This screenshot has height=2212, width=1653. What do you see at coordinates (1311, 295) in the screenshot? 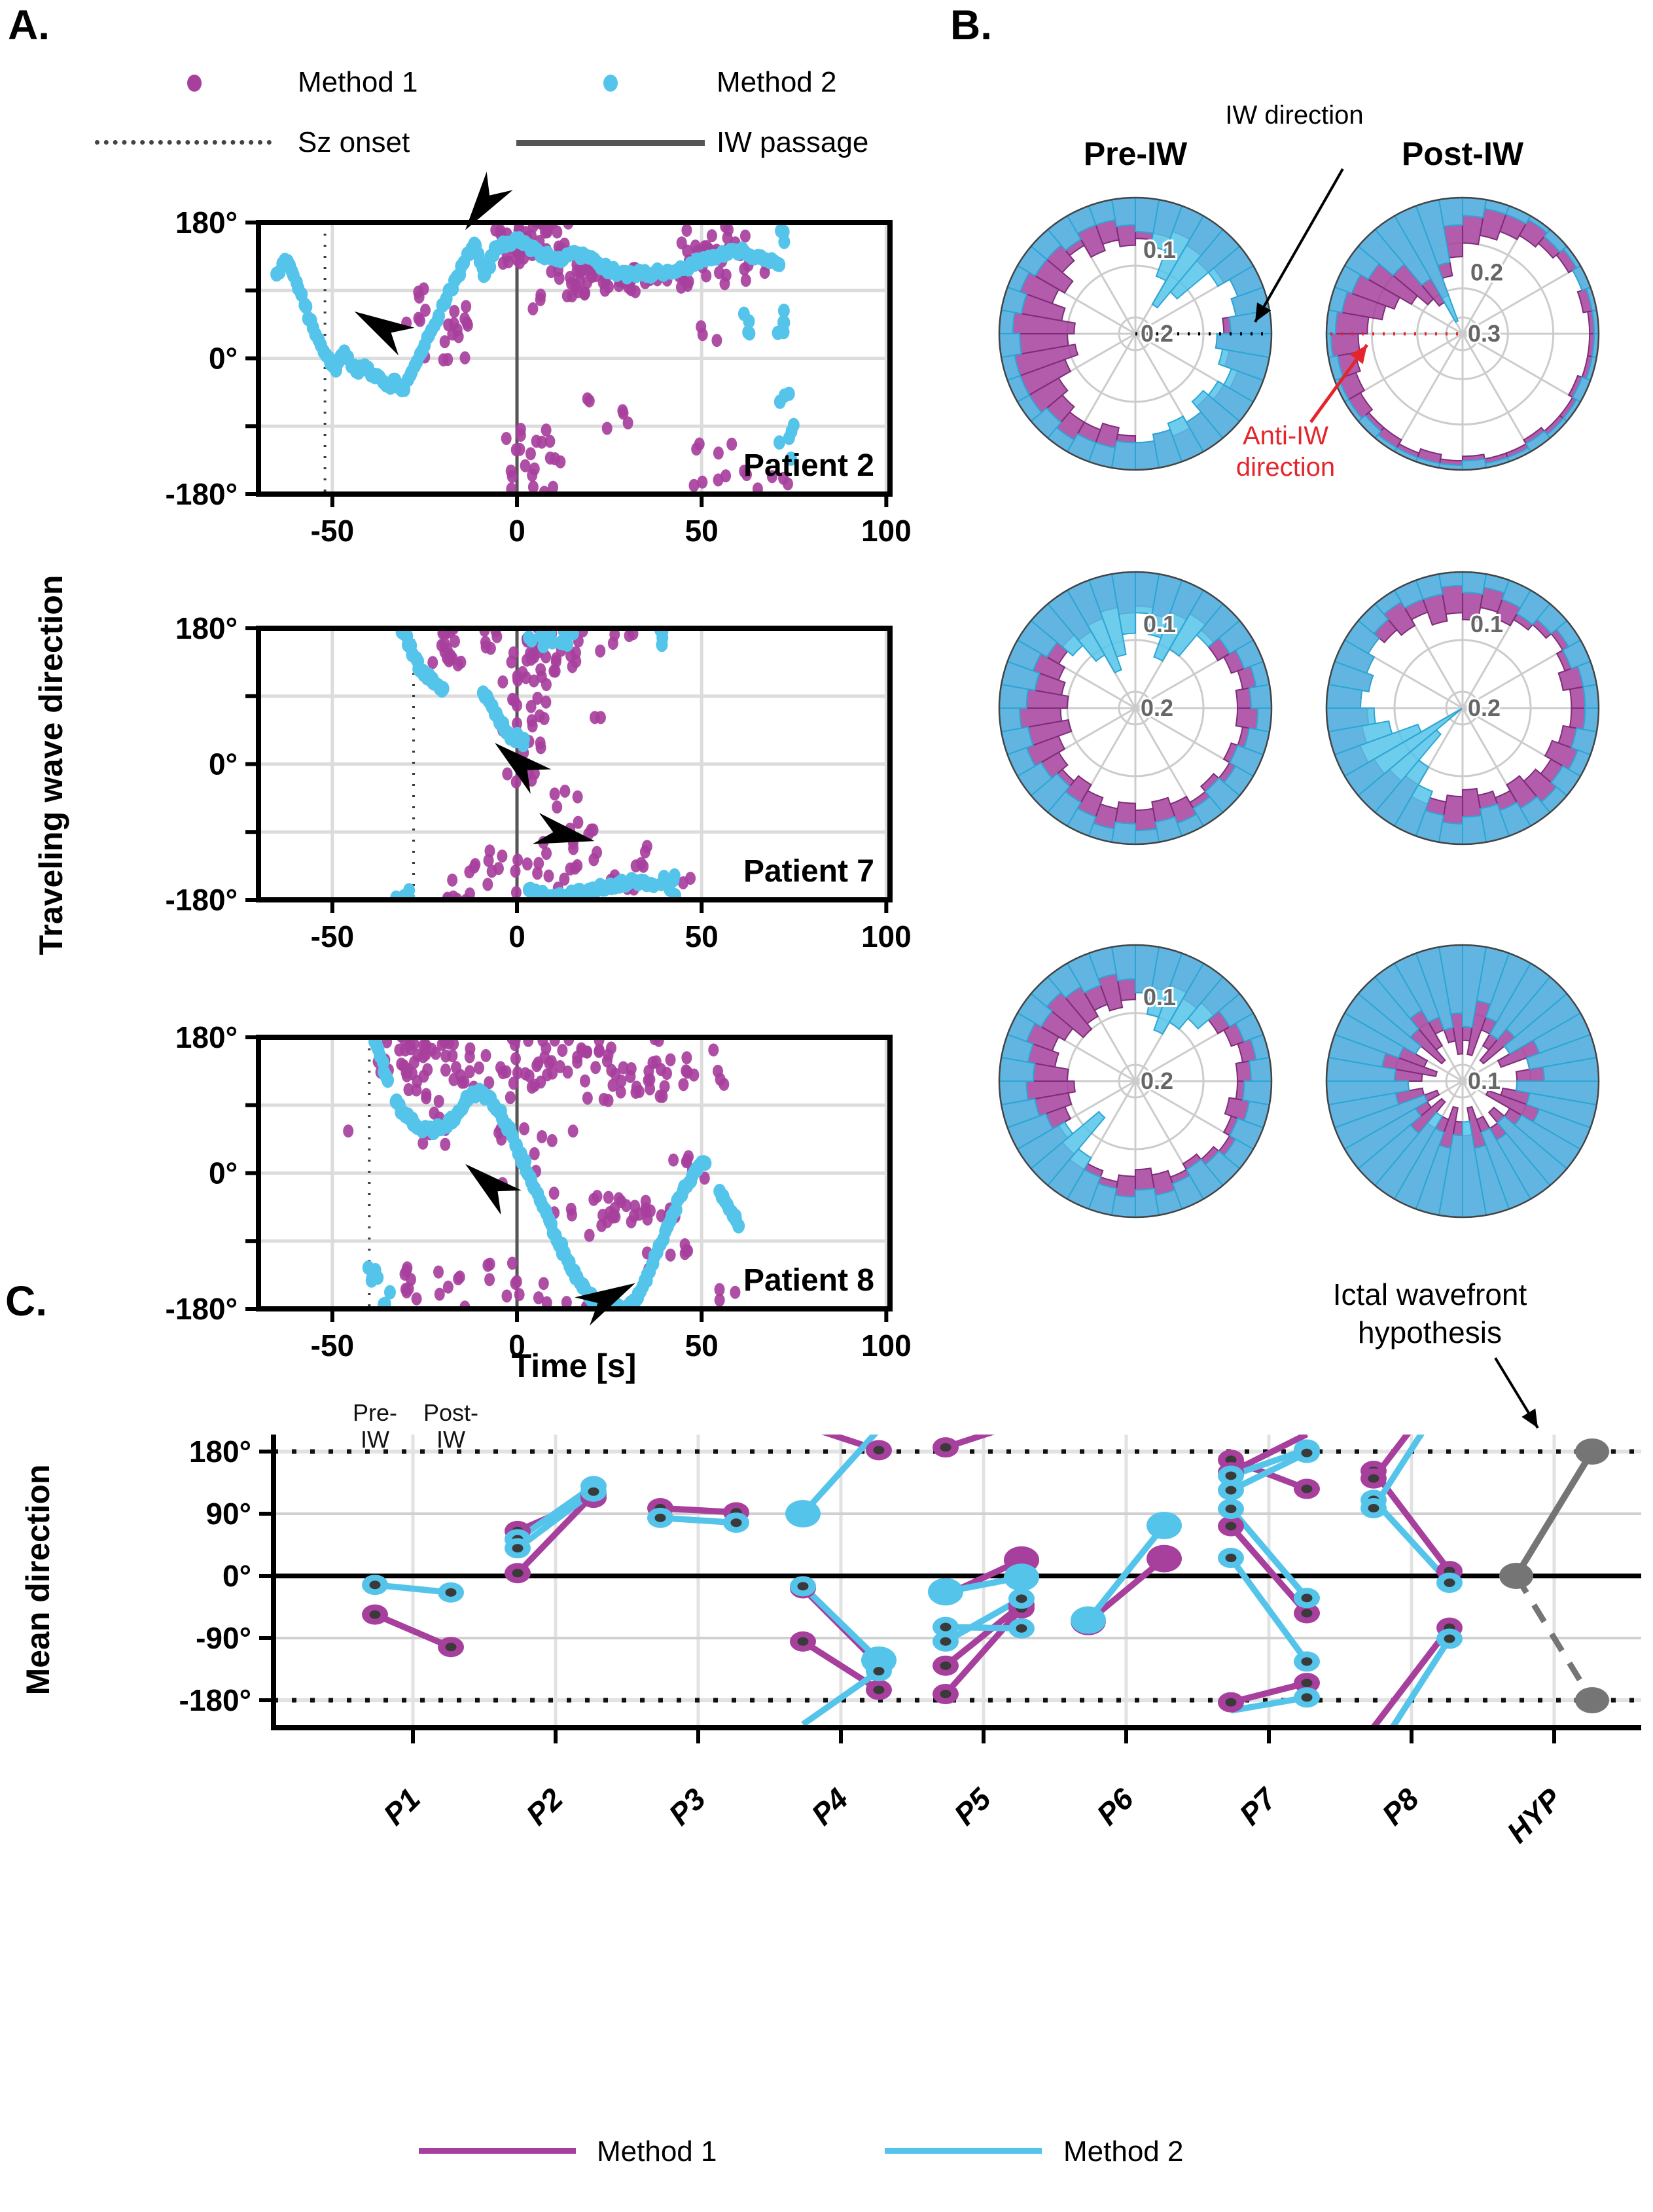
I see `panel-b-annotation-arrows` at bounding box center [1311, 295].